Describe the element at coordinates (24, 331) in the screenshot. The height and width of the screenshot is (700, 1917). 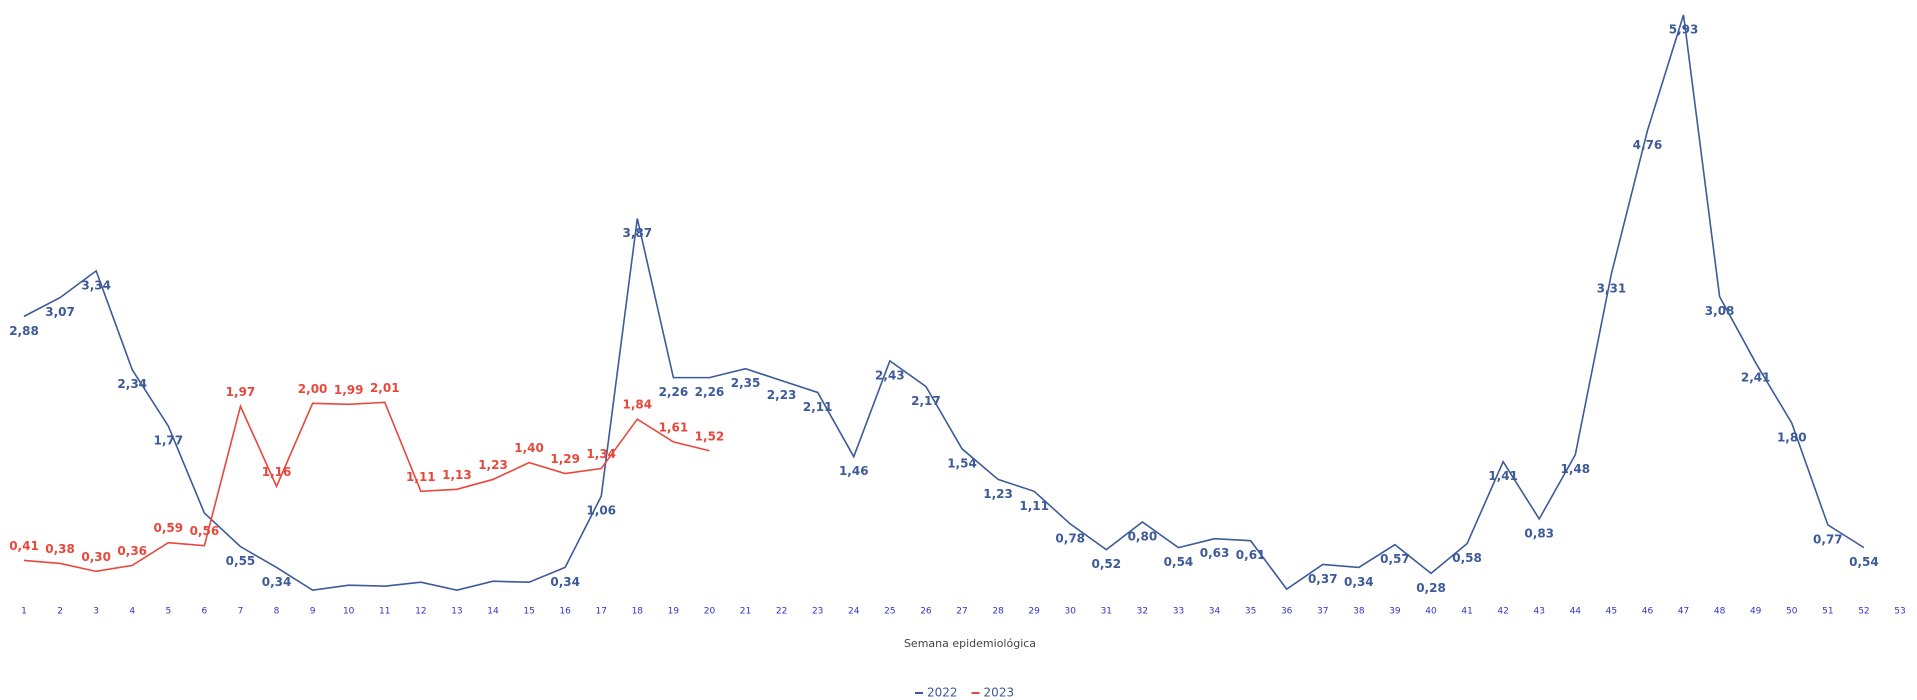
I see `data-label: 2,88` at that location.